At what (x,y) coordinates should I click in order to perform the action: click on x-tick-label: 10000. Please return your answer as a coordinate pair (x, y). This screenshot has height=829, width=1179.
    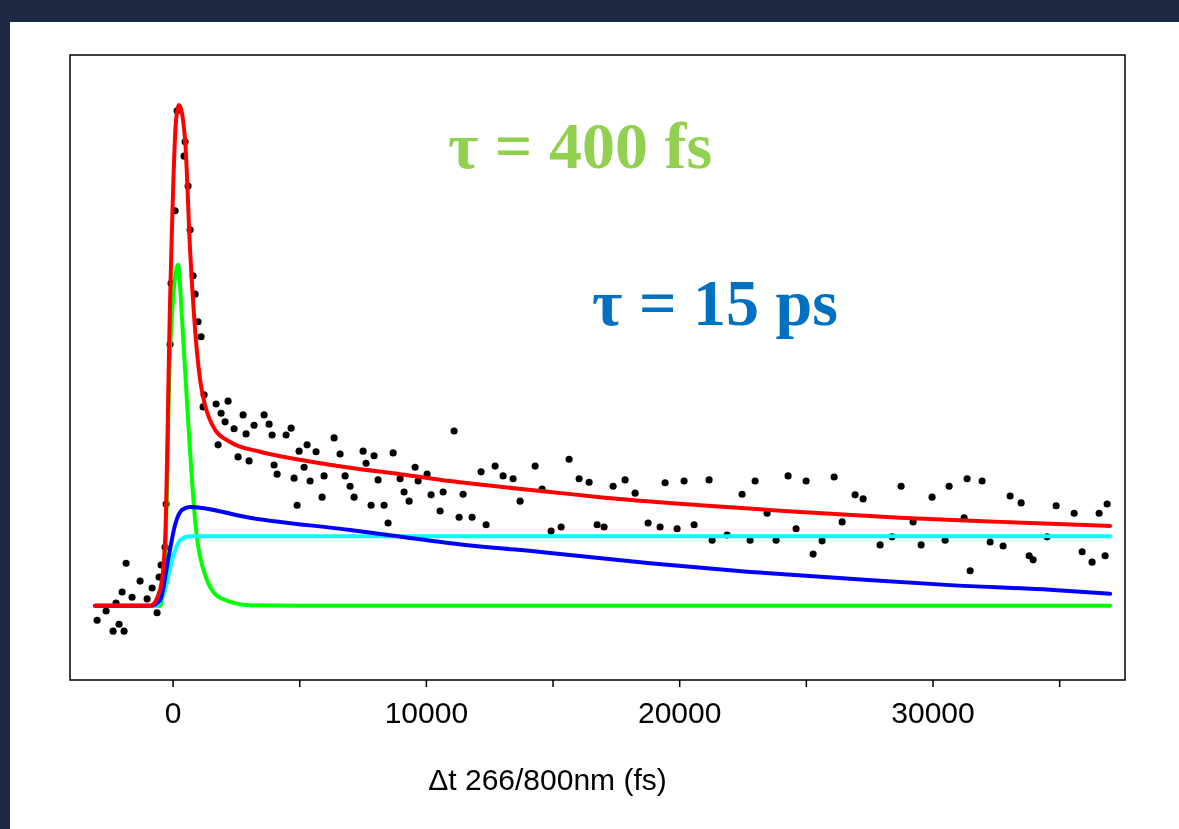
    Looking at the image, I should click on (426, 712).